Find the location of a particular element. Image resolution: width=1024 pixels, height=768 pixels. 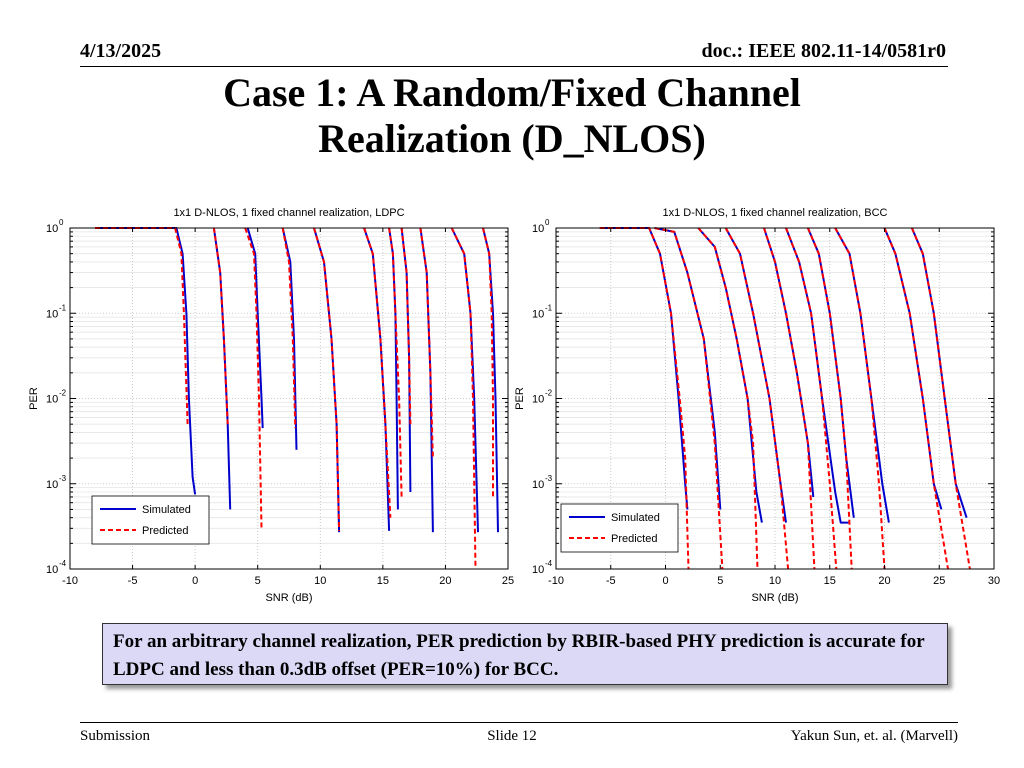

document-id: doc.: IEEE 802.11-14/0581r0 is located at coordinates (823, 51).